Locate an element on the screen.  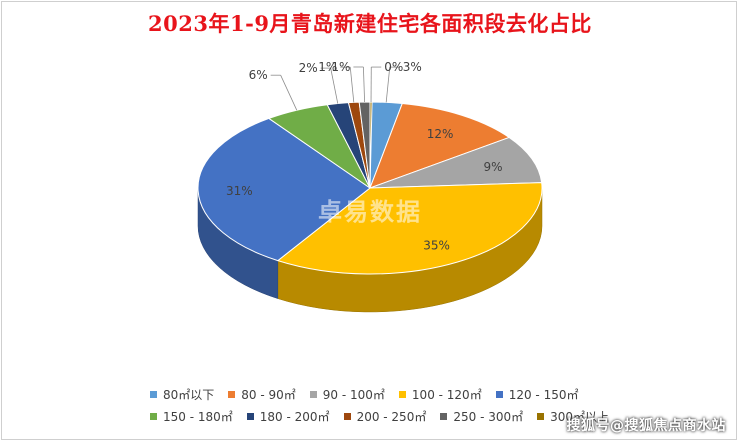
data-label-9: 1% is located at coordinates (340, 67).